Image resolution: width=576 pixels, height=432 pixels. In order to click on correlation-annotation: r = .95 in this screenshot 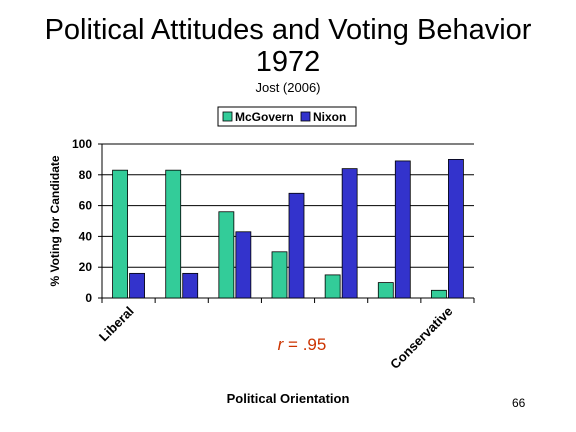, I will do `click(302, 344)`.